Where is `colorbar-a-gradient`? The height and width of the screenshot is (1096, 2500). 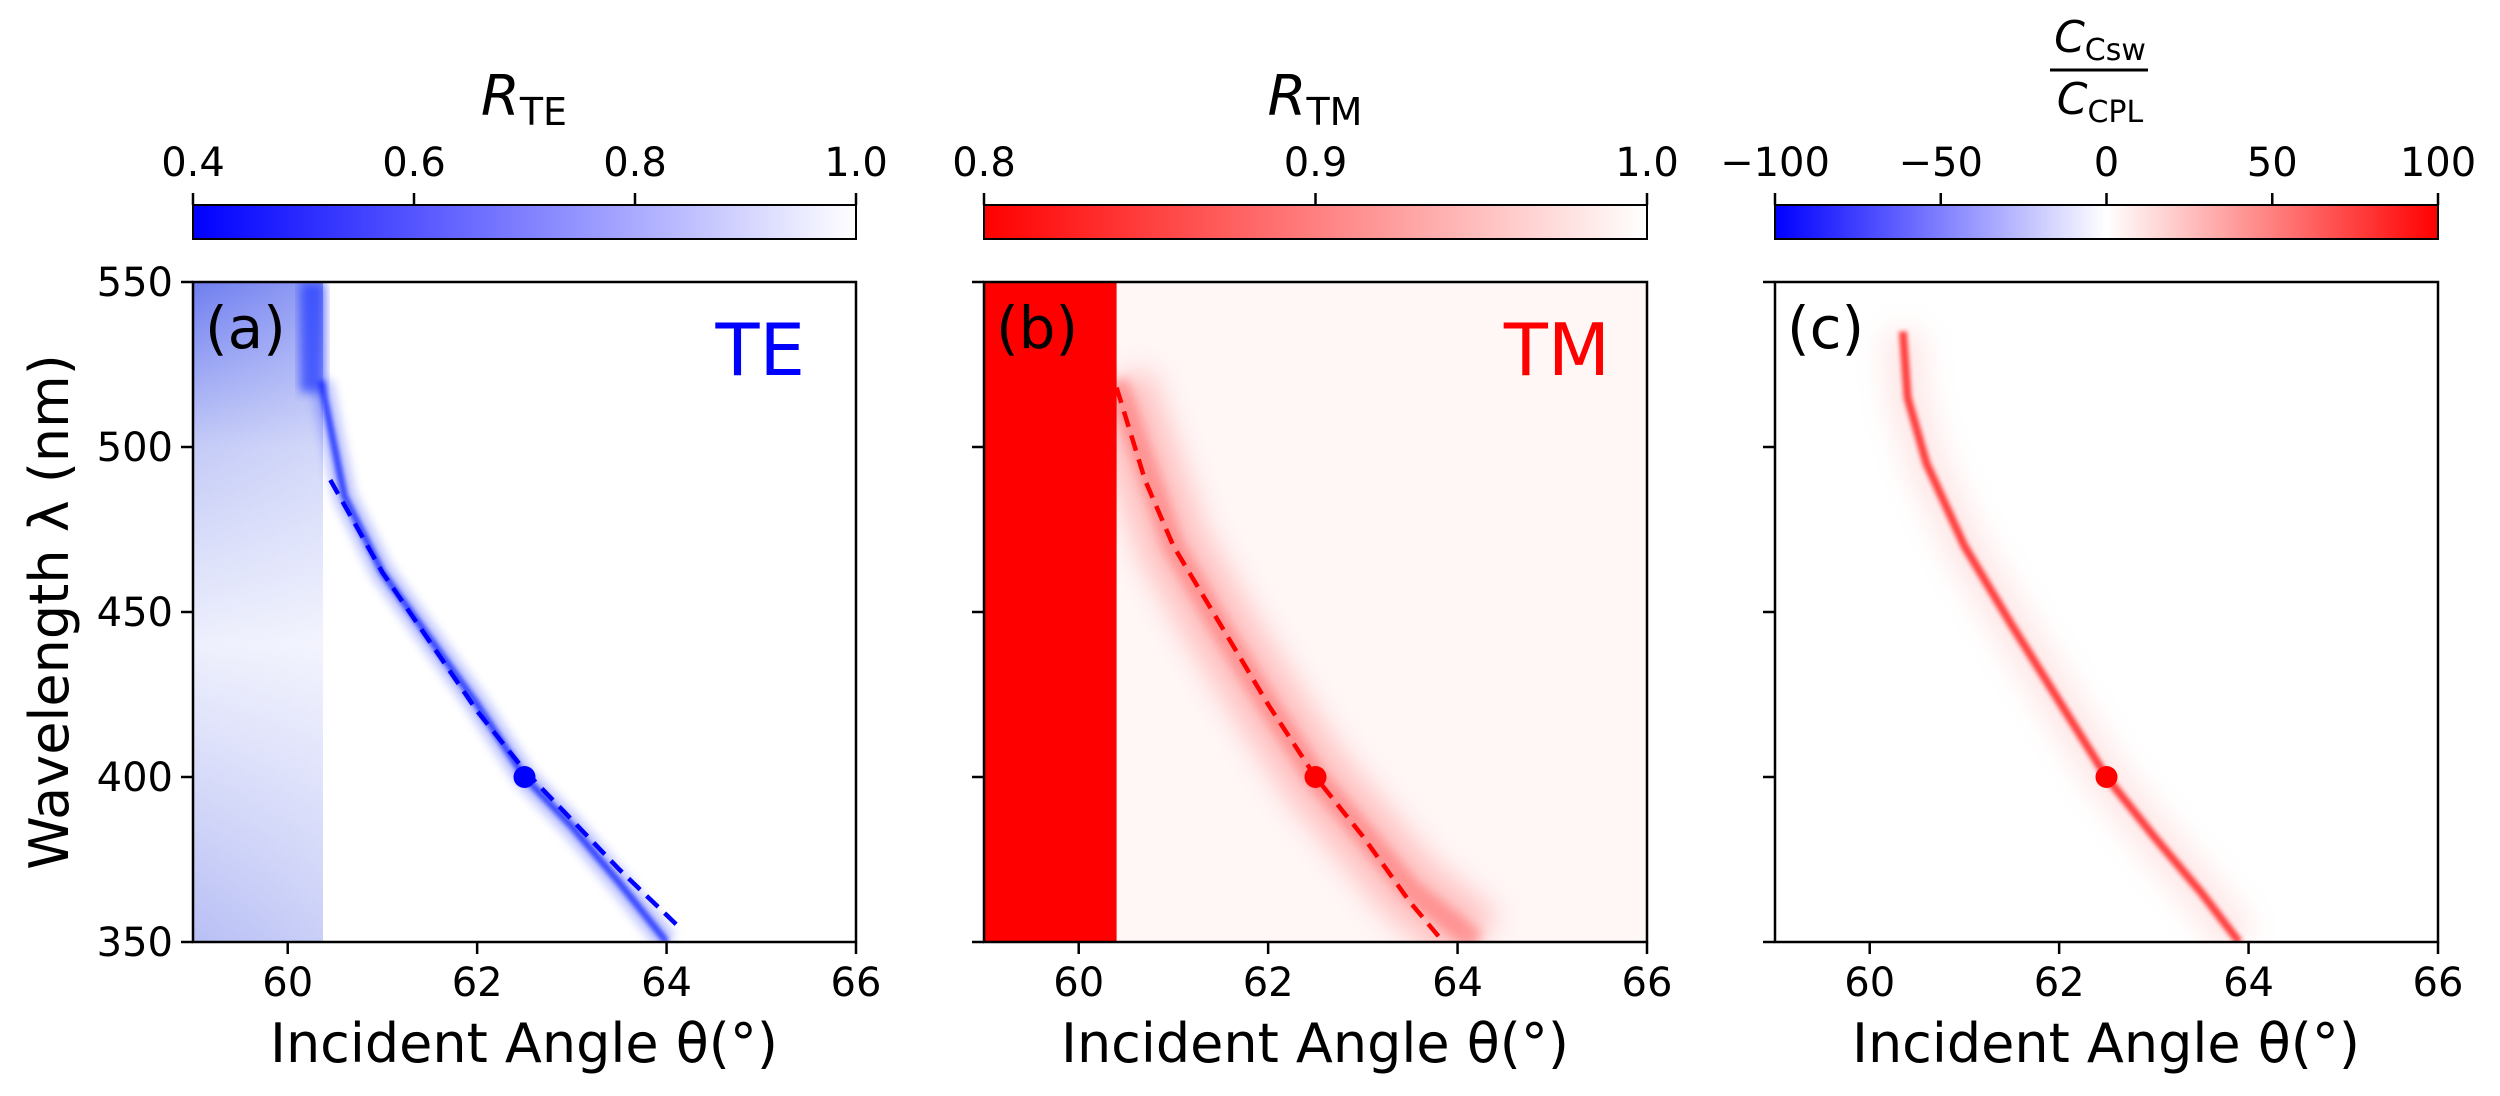 colorbar-a-gradient is located at coordinates (524, 222).